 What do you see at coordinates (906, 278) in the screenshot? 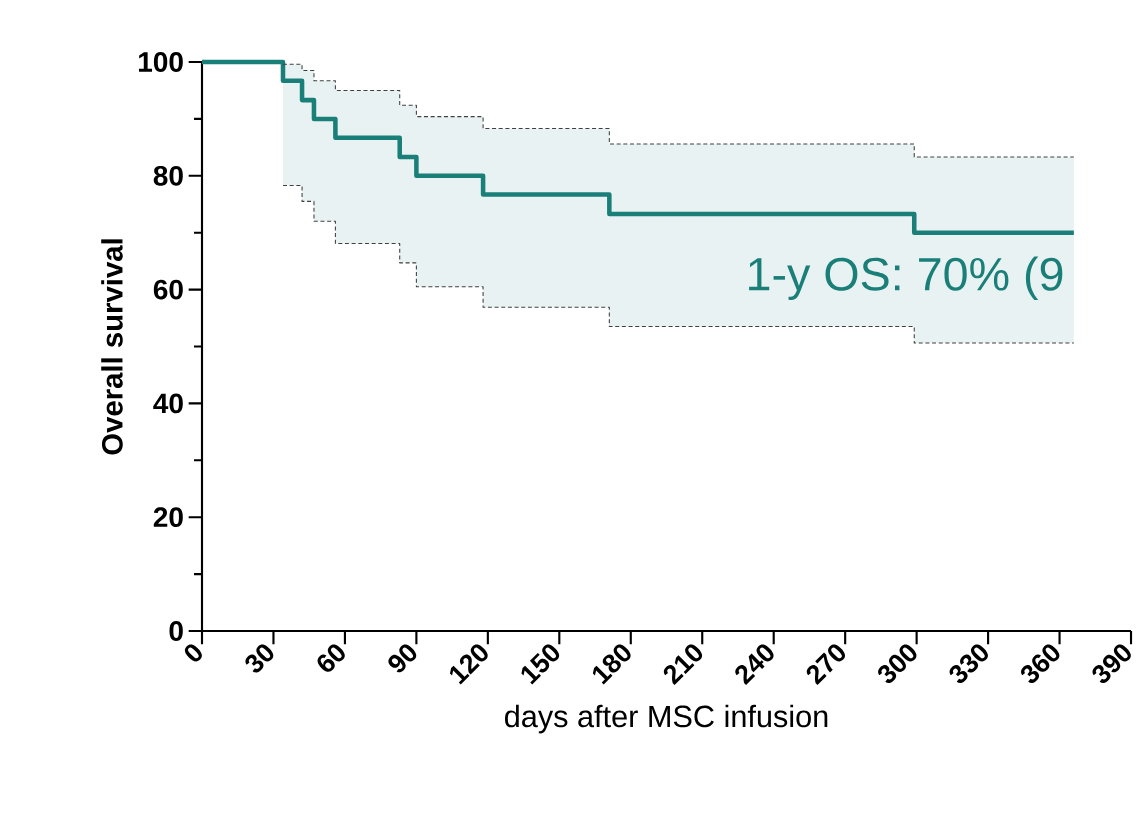
I see `annotation: 1-y OS: 70% (9` at bounding box center [906, 278].